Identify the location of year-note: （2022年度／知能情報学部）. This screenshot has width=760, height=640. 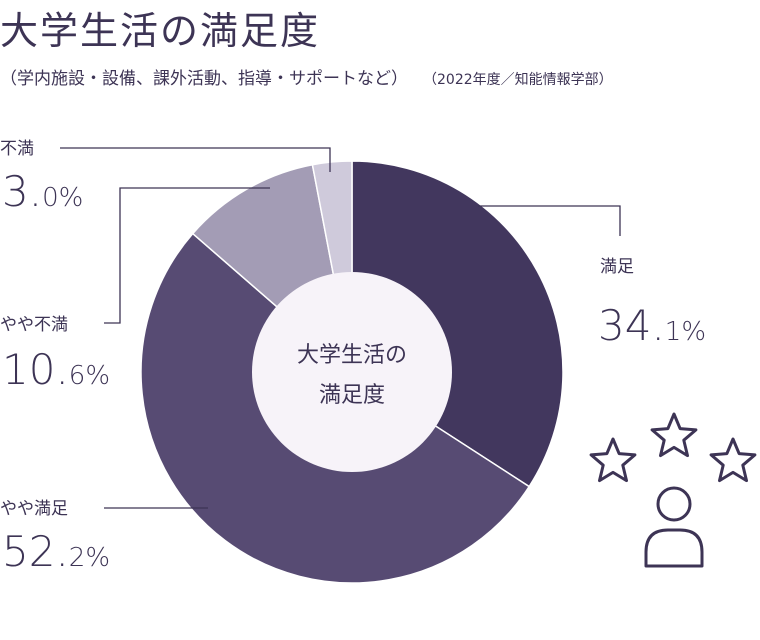
(521, 80).